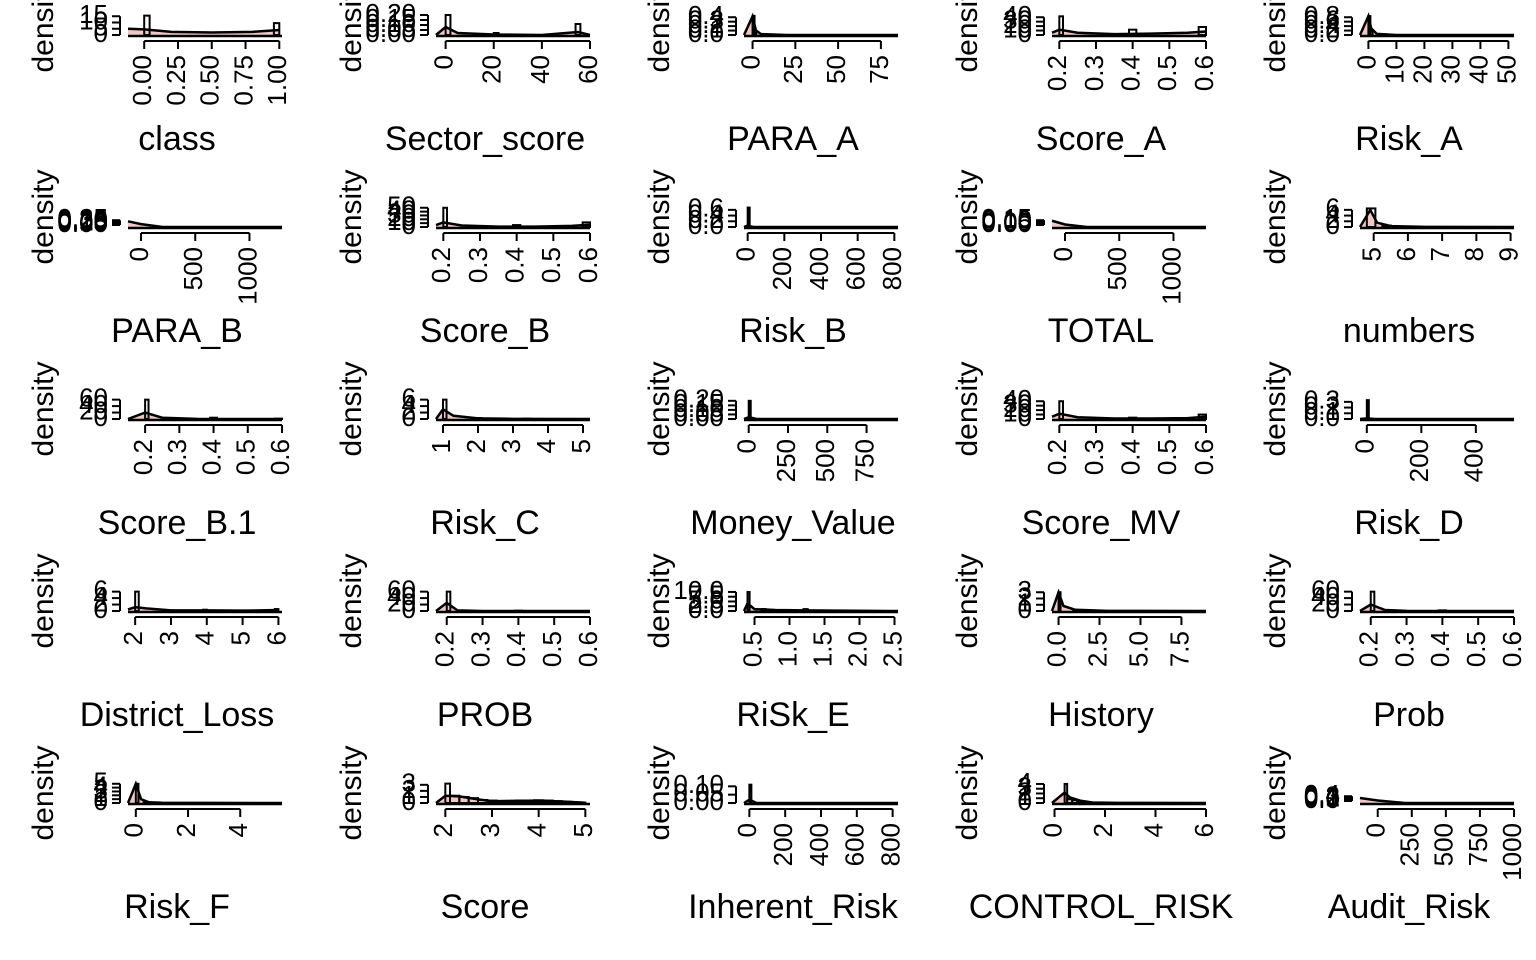 The height and width of the screenshot is (960, 1536). What do you see at coordinates (698, 801) in the screenshot?
I see `y-tick-label: 0.00` at bounding box center [698, 801].